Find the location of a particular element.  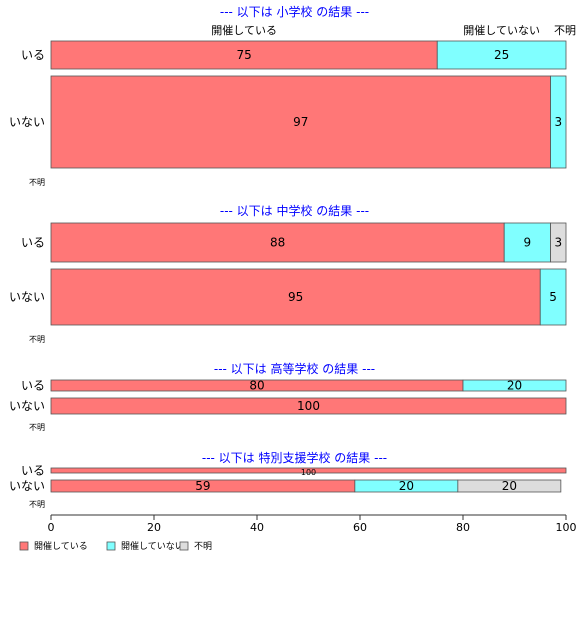

data-label: 9 is located at coordinates (528, 243).